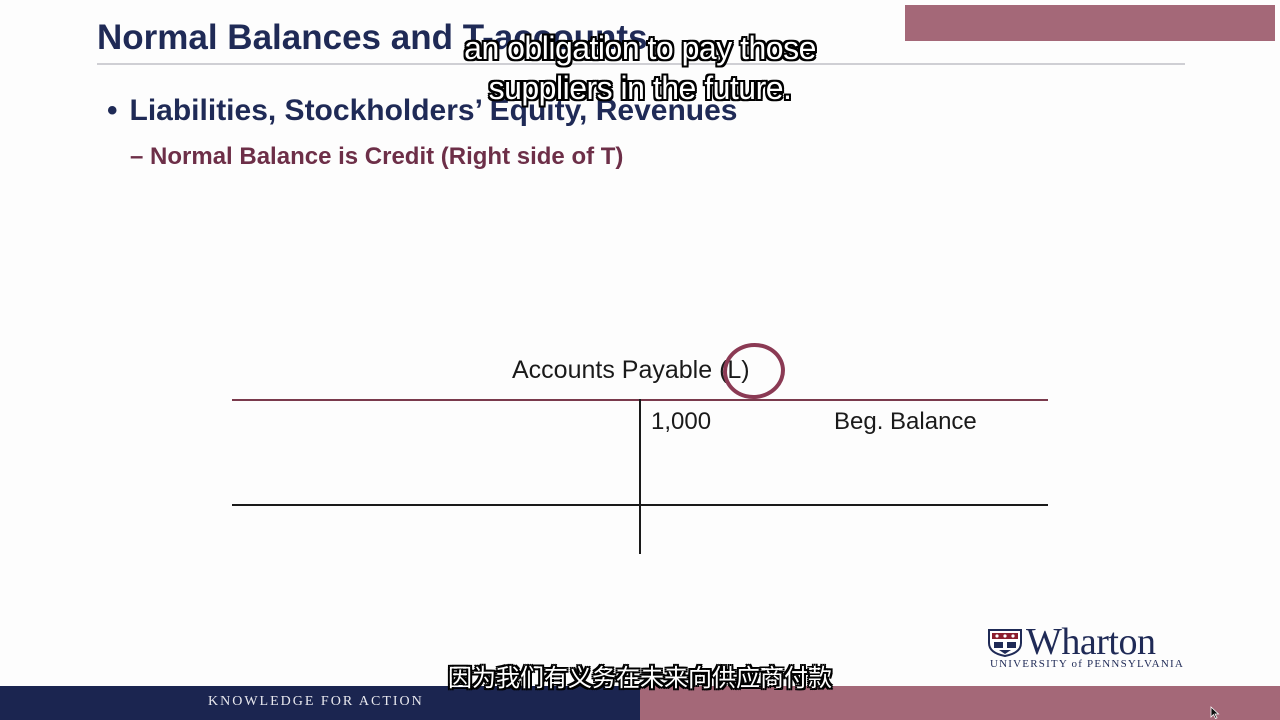 The height and width of the screenshot is (720, 1280). What do you see at coordinates (960, 703) in the screenshot?
I see `footer-bar-rose` at bounding box center [960, 703].